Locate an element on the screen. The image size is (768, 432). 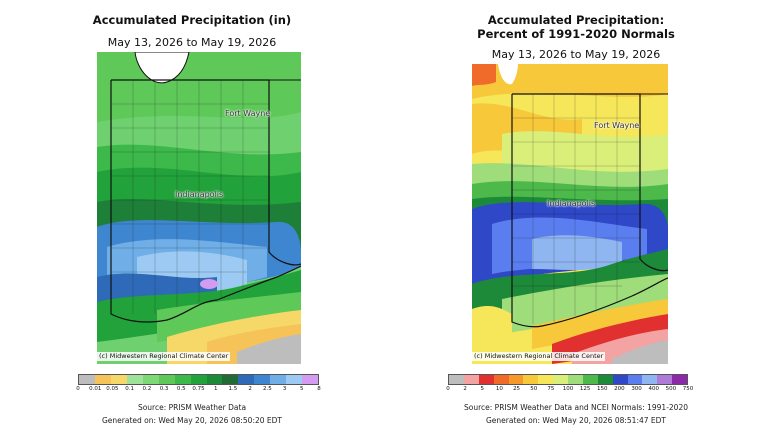
source-text: Source: PRISM Weather Data is located at coordinates (192, 407).